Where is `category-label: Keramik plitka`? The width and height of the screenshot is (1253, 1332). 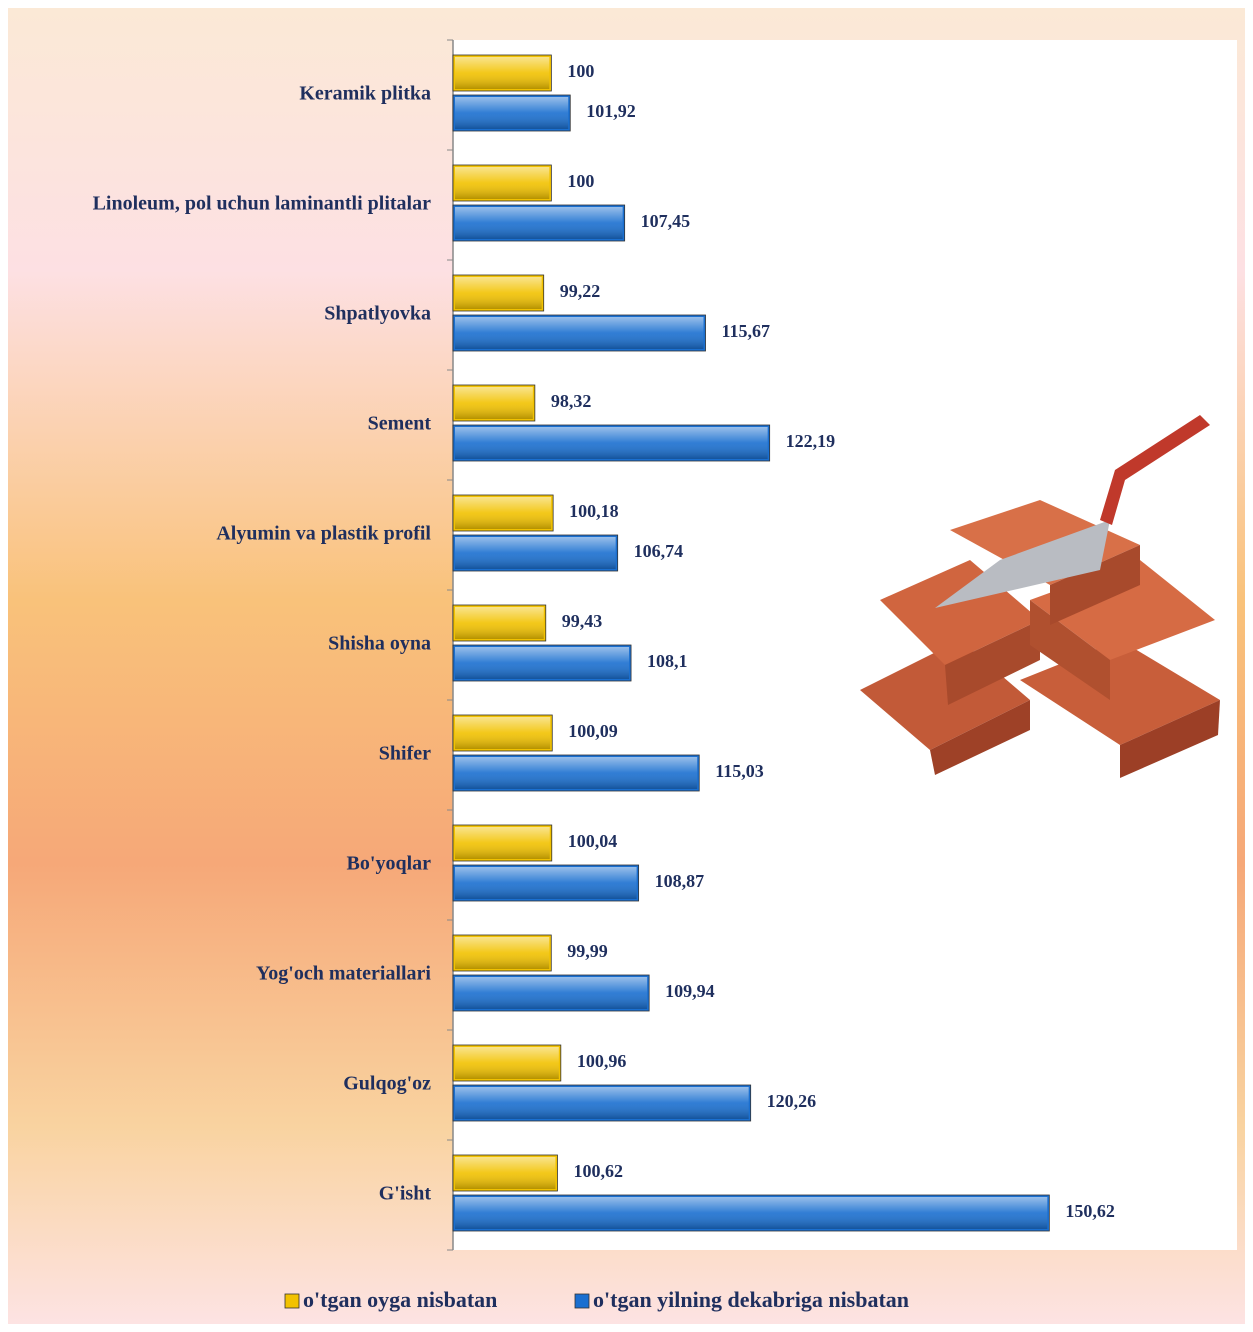 category-label: Keramik plitka is located at coordinates (365, 94).